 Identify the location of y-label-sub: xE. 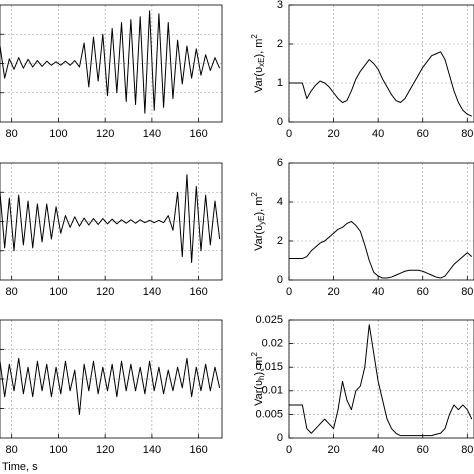
(261, 62).